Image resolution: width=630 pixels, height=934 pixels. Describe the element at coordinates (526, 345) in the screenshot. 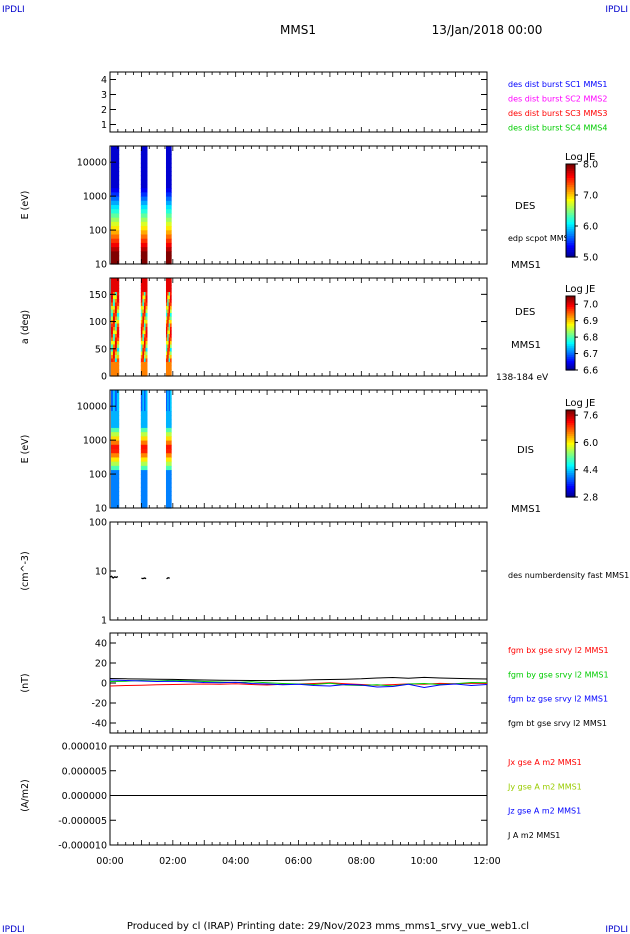

I see `sc-label: MMS1` at that location.